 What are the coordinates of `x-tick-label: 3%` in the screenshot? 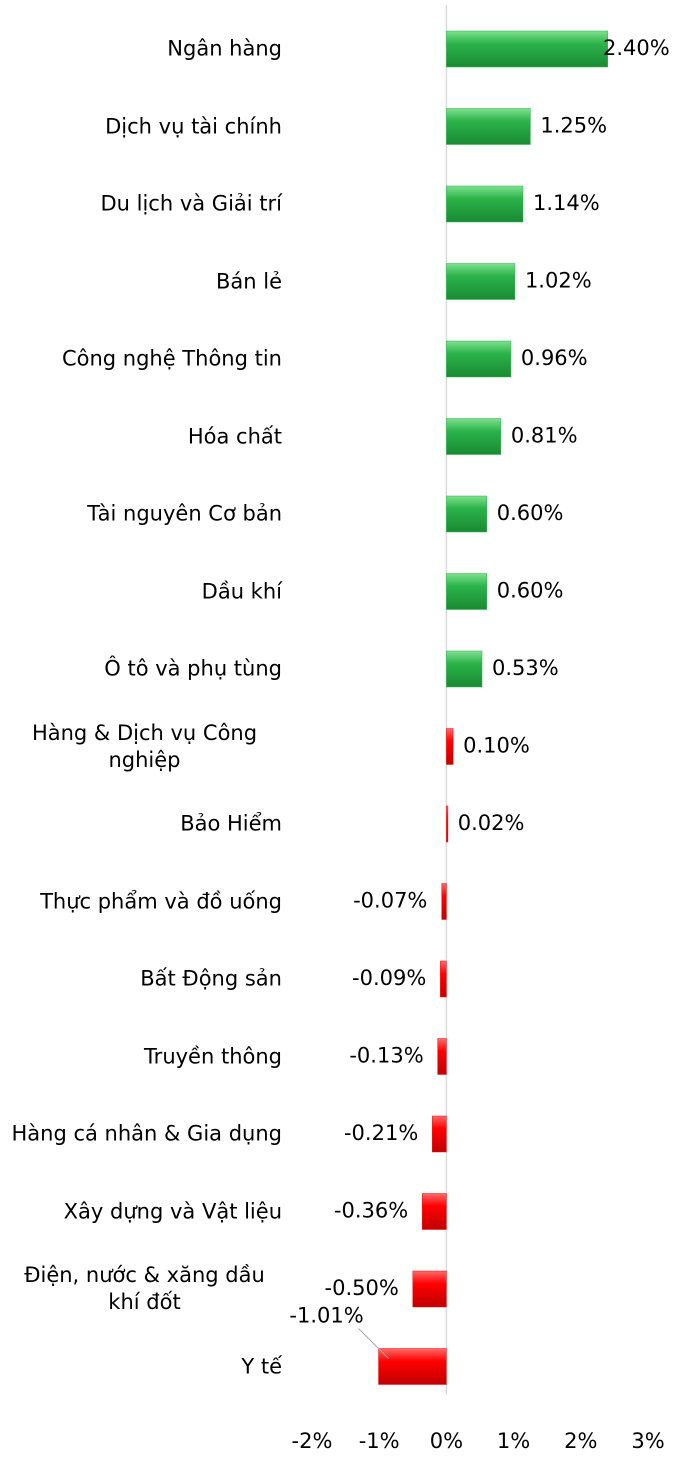 It's located at (647, 1441).